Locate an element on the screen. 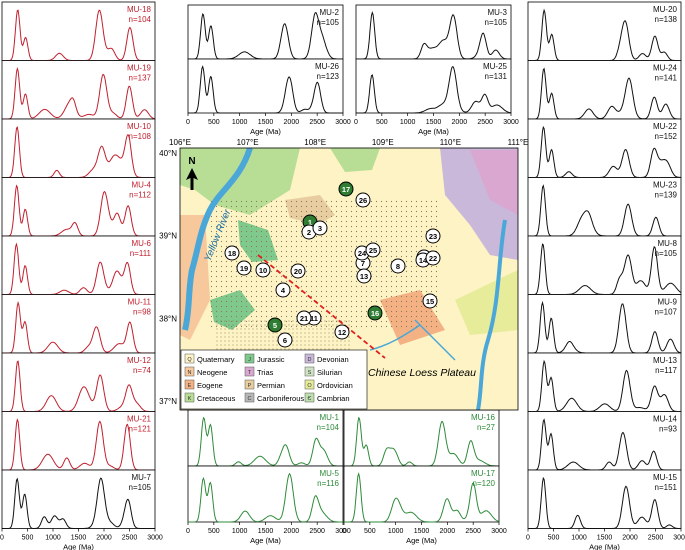 The width and height of the screenshot is (685, 550). dashed-boundary is located at coordinates (321, 306).